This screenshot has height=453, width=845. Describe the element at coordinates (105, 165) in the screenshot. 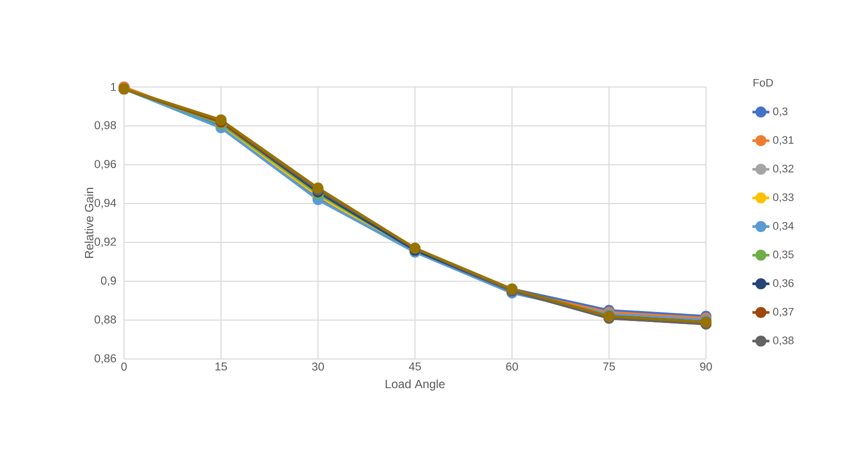

I see `y-tick-label: 0,96` at that location.